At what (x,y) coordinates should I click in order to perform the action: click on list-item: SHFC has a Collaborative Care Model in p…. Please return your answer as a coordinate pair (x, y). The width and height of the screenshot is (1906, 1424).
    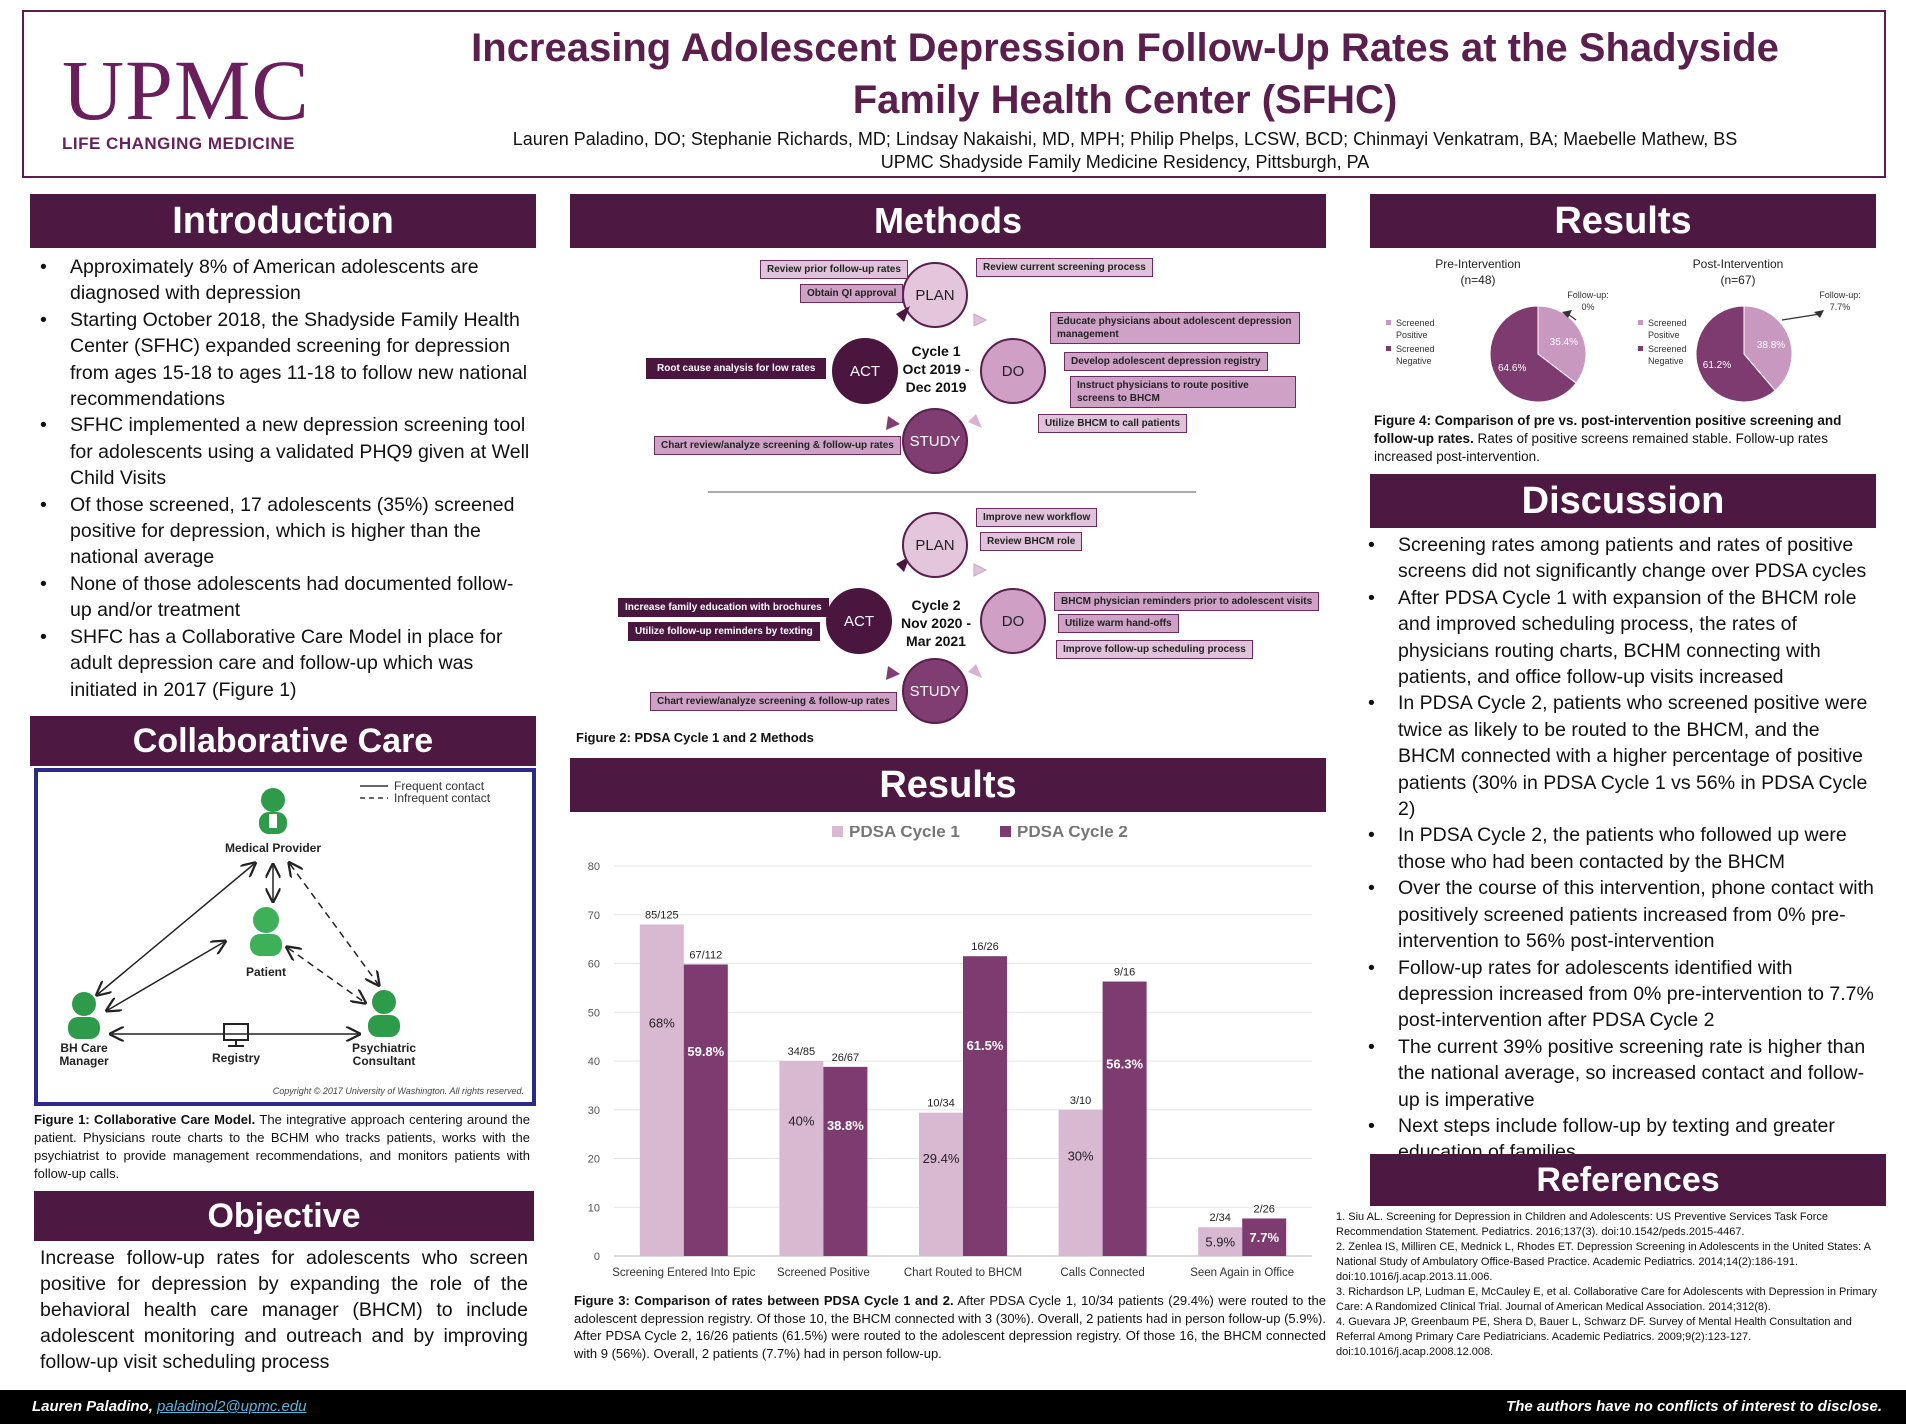
    Looking at the image, I should click on (283, 663).